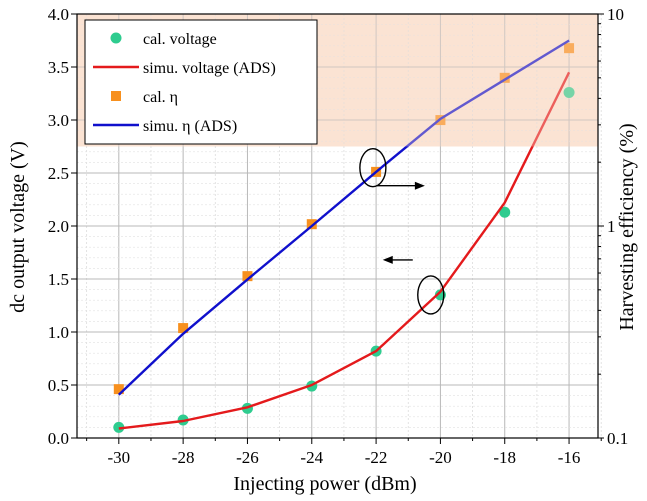 The height and width of the screenshot is (501, 647). I want to click on x-tick-label: -26, so click(247, 457).